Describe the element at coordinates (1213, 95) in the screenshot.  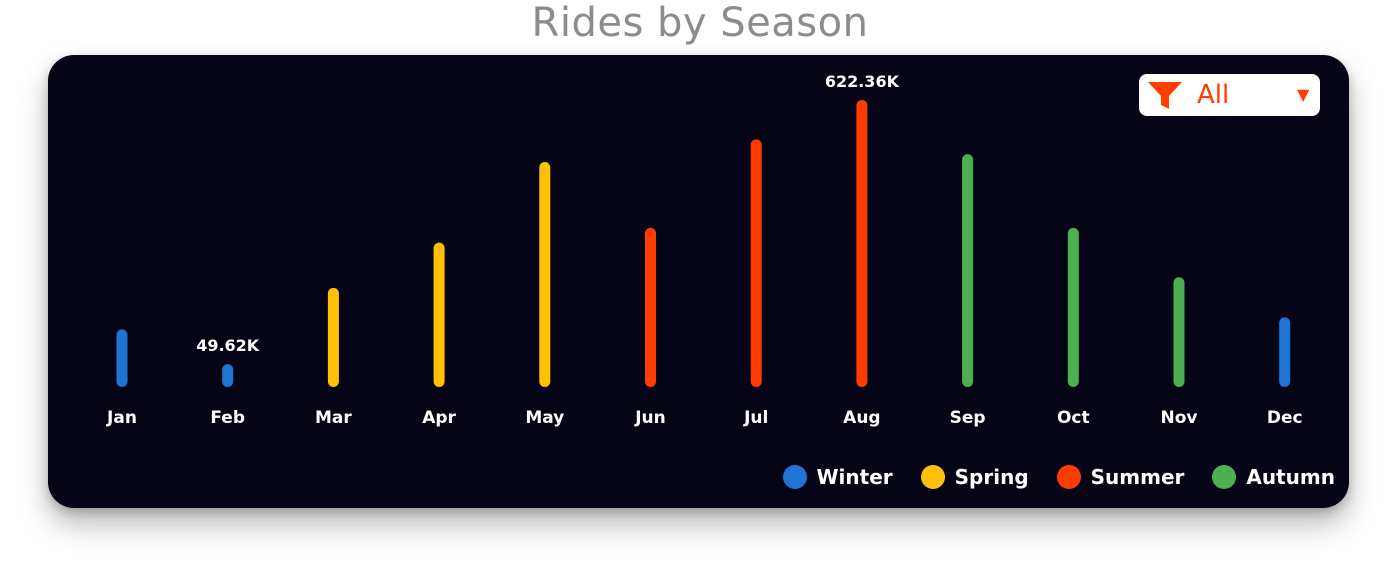
I see `filter-selected-value: All` at that location.